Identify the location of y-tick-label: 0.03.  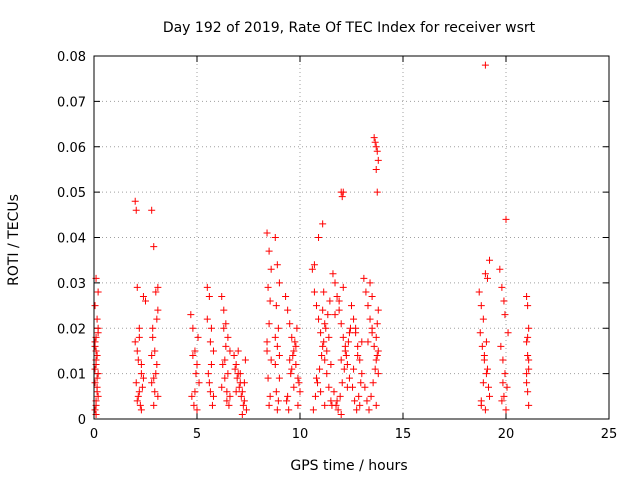
(71, 284).